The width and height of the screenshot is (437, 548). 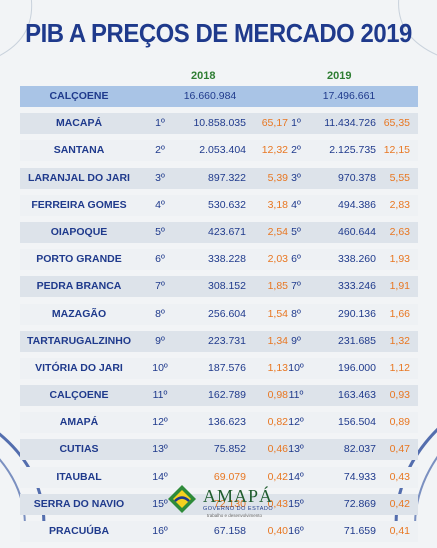 I want to click on percent-2019: 1,12, so click(x=399, y=367).